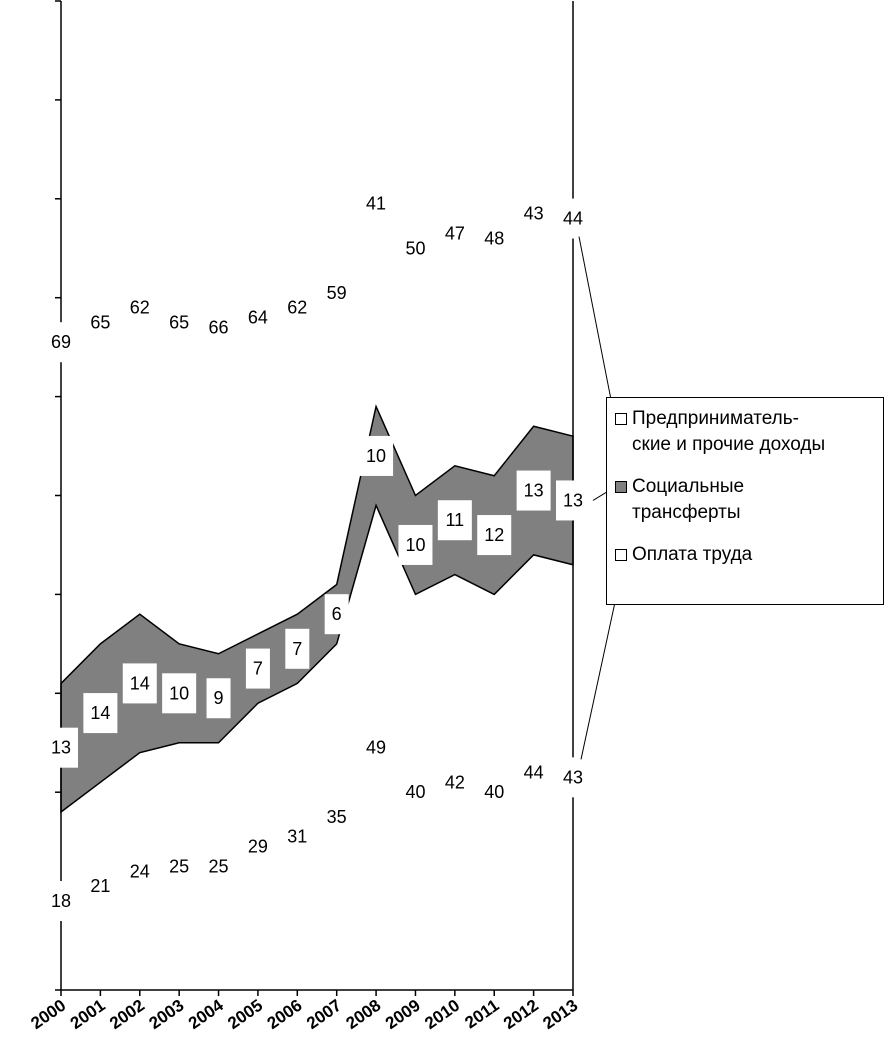 The image size is (895, 1061). Describe the element at coordinates (285, 1014) in the screenshot. I see `x-tick-label: 2006` at that location.